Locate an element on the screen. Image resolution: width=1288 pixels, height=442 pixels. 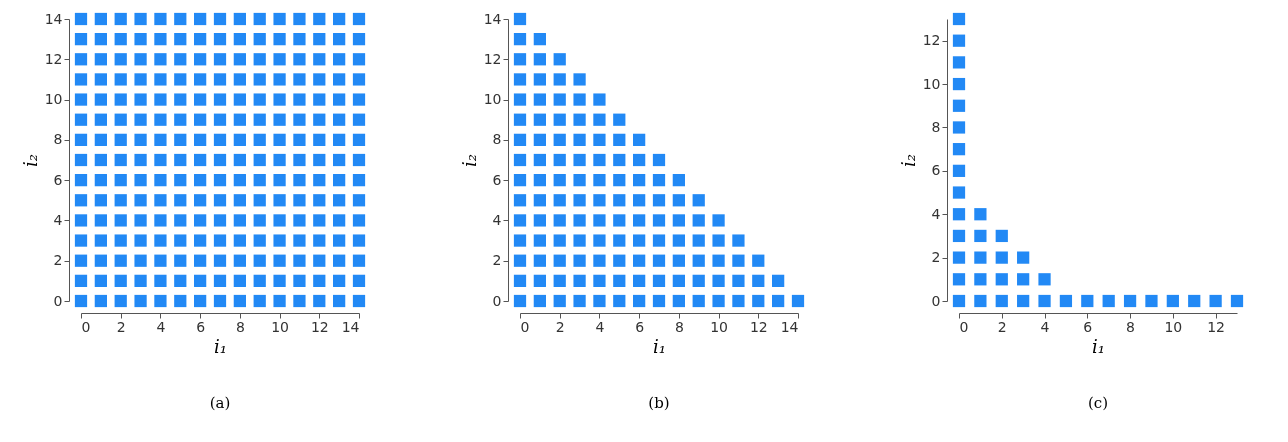
text: (c) is located at coordinates (1098, 403).